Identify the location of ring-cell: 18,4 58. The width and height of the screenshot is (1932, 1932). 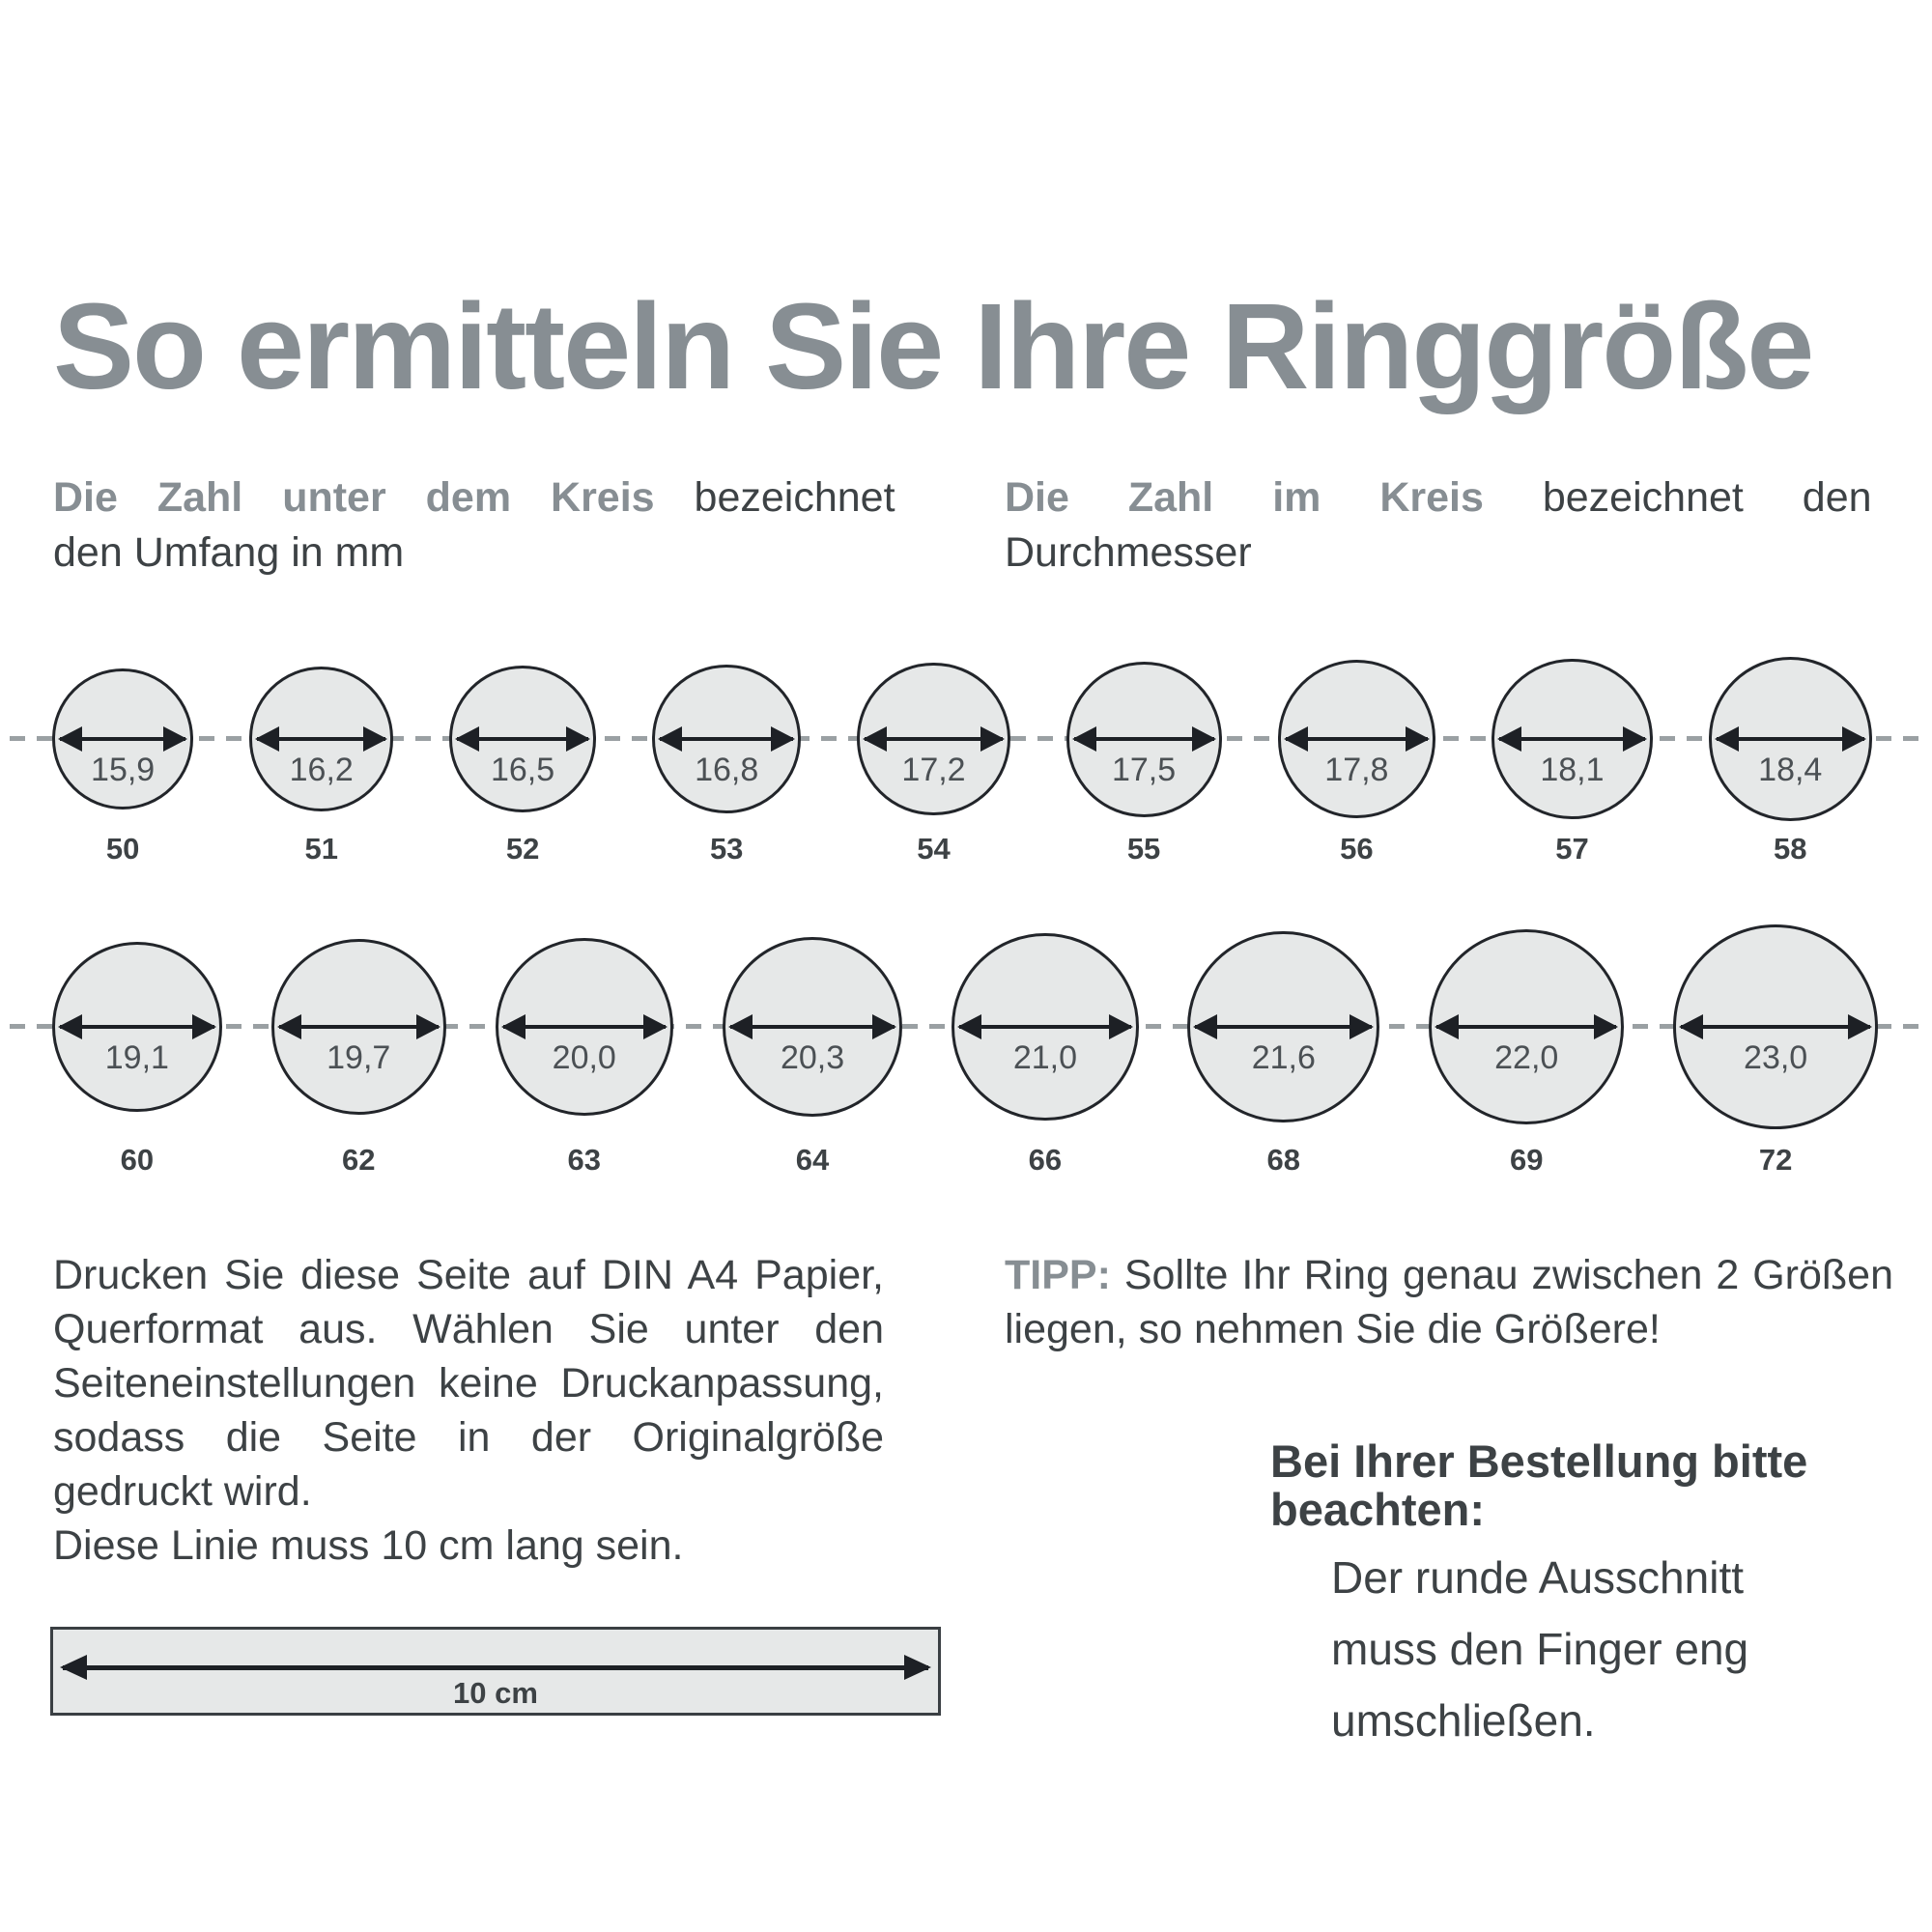
(1790, 762).